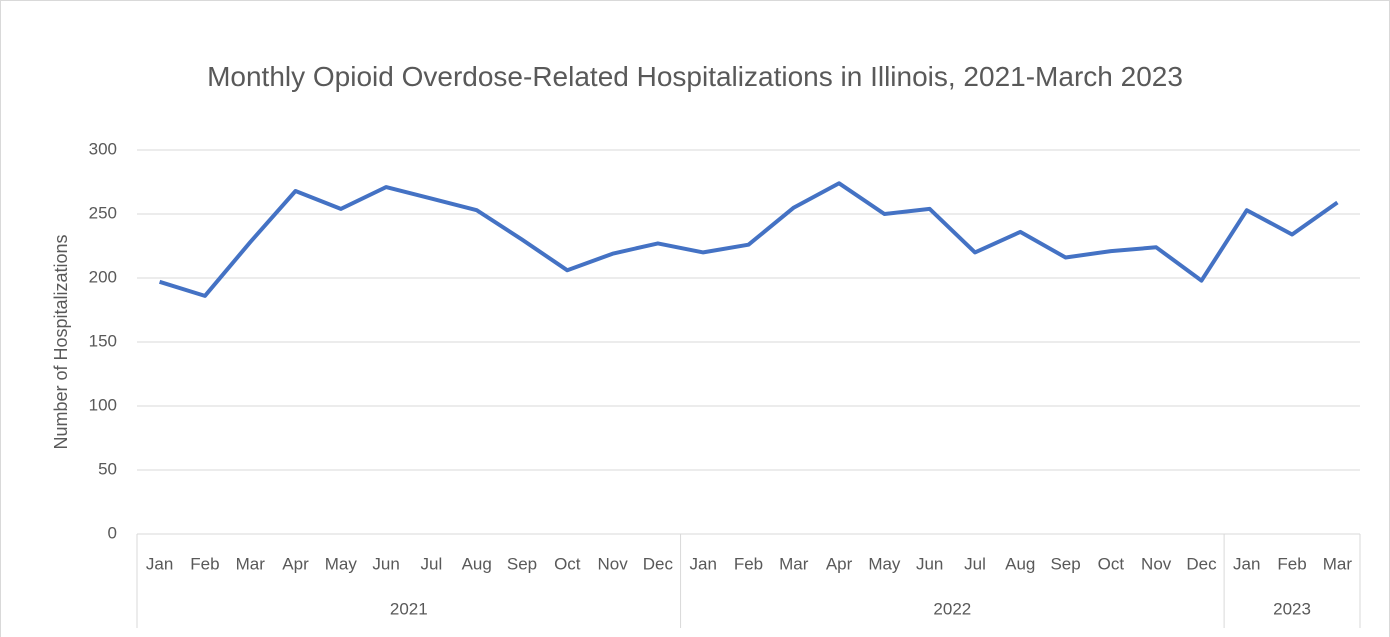  What do you see at coordinates (103, 212) in the screenshot?
I see `y-tick-label: 250` at bounding box center [103, 212].